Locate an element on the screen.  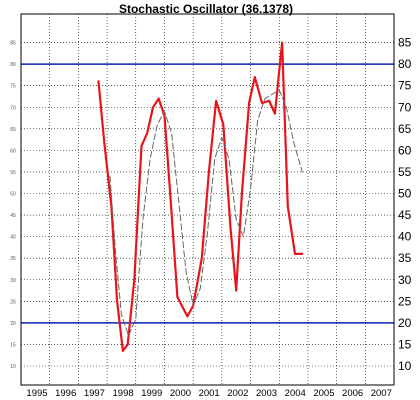
y-tick-label-left: 60 is located at coordinates (13, 151).